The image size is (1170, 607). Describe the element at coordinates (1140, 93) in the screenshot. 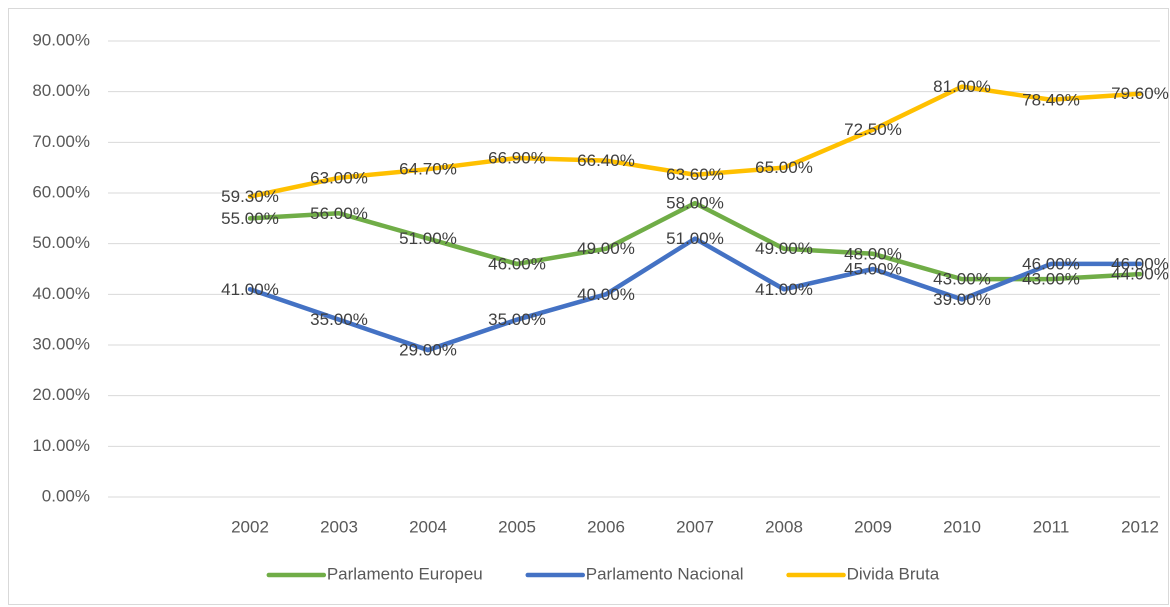

I see `data-label: 79.60%` at that location.